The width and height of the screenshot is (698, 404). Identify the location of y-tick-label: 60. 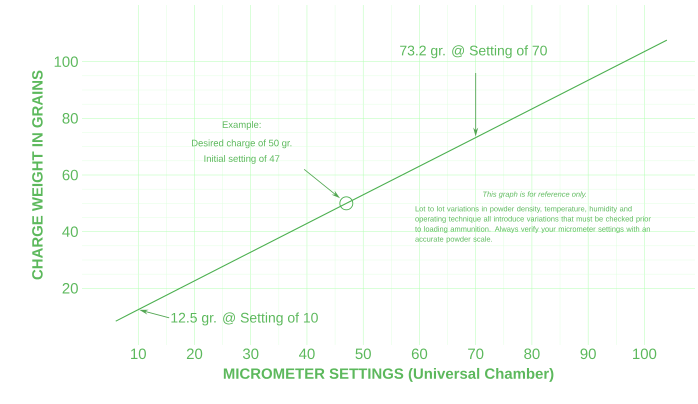
(70, 175).